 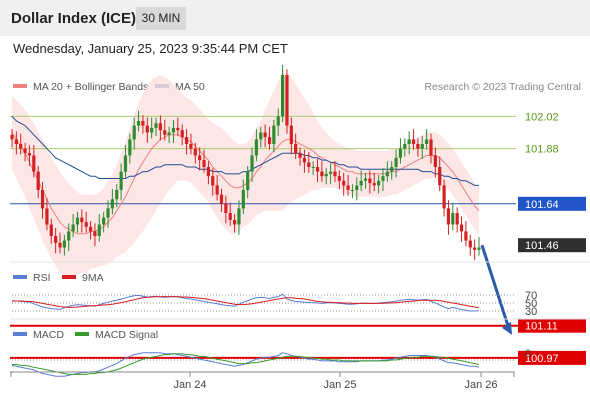 I want to click on level-tag-101.11, so click(x=552, y=325).